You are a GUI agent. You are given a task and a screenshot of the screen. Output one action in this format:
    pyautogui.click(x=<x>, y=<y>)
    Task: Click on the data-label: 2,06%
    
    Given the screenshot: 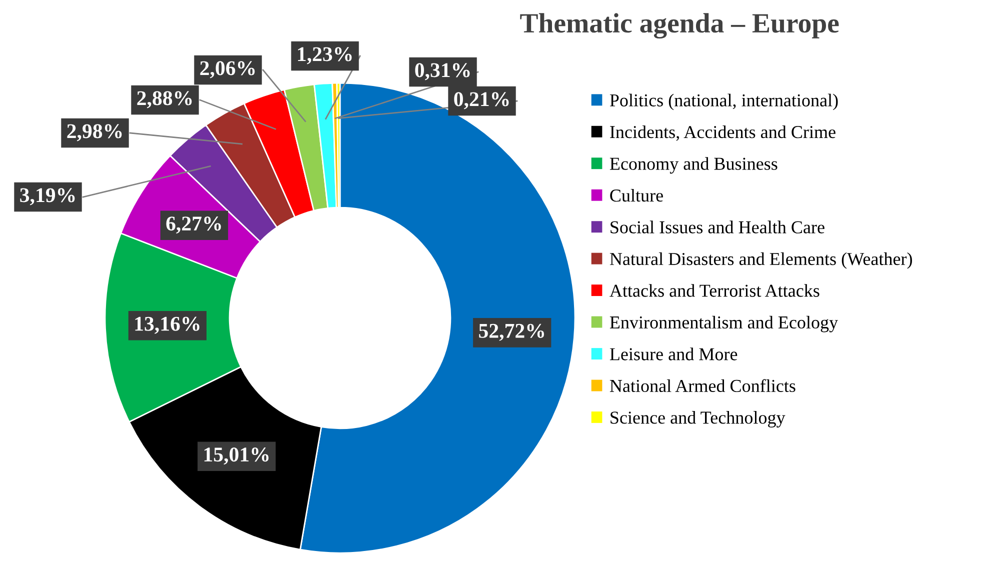 What is the action you would take?
    pyautogui.click(x=227, y=69)
    